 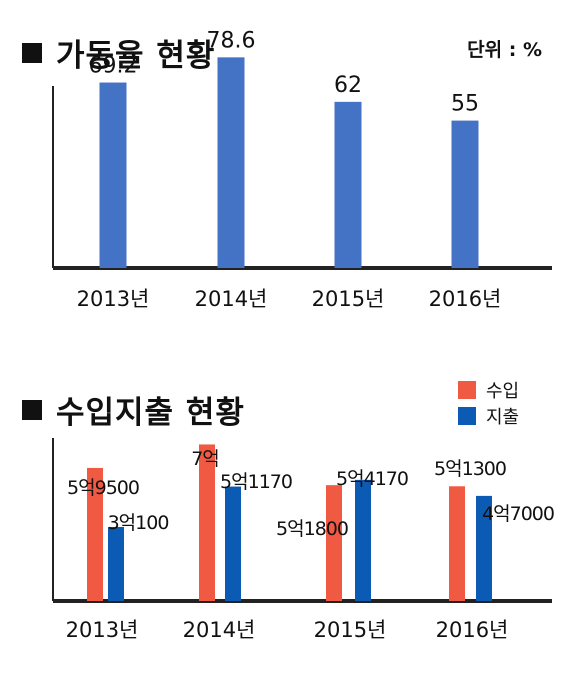 What do you see at coordinates (470, 469) in the screenshot?
I see `income-value-label: 5억1300` at bounding box center [470, 469].